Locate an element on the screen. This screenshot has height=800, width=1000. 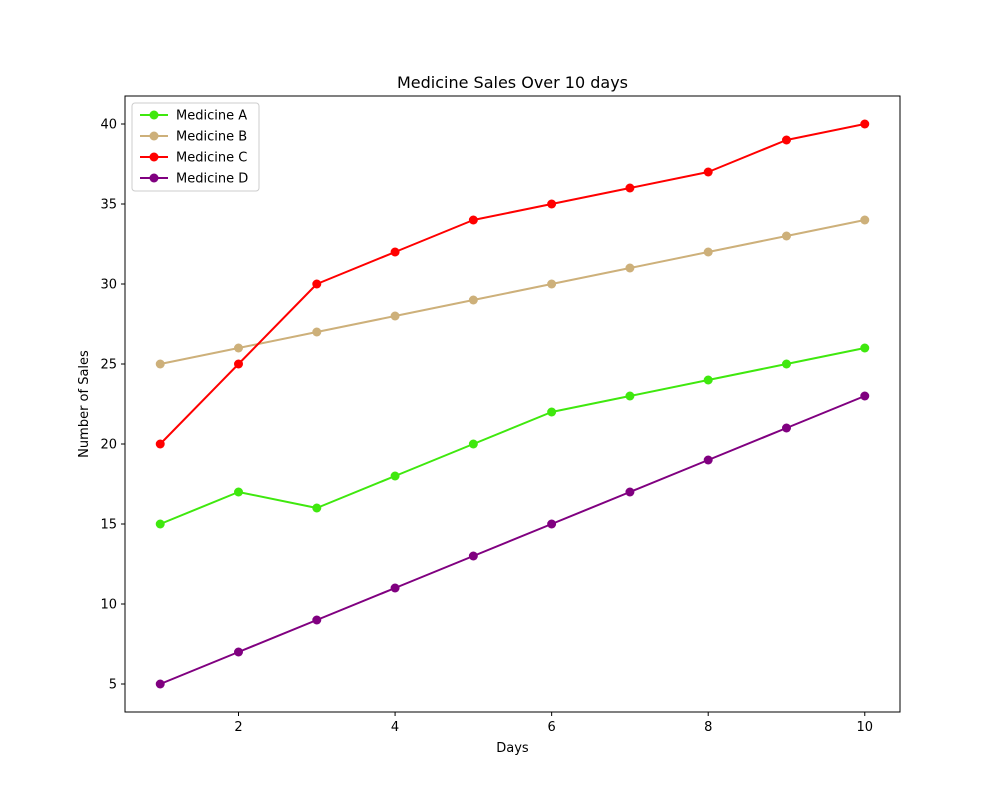
series-line-medicine-b is located at coordinates (512, 292).